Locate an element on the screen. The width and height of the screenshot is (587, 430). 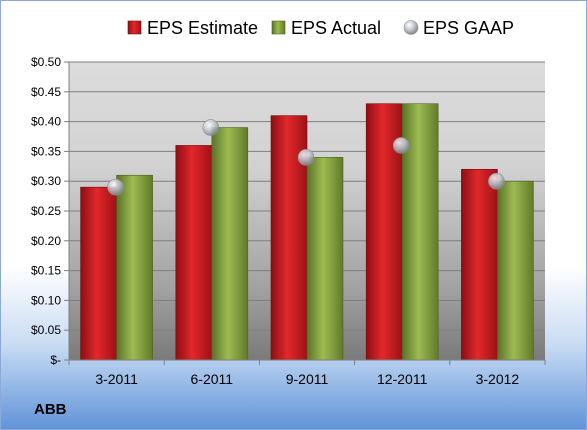
legend: EPS Estimate EPS Actual EPS GAAP is located at coordinates (320, 28).